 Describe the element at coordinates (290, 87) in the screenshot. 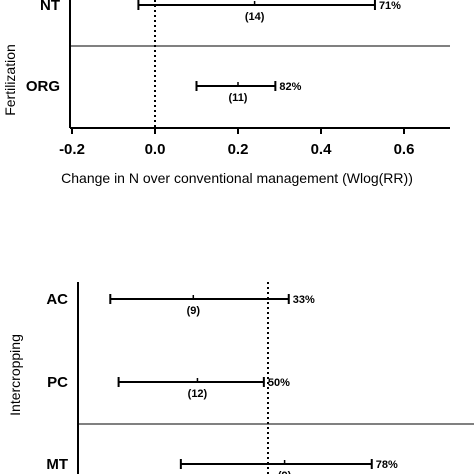

I see `percent-label: 82%` at that location.